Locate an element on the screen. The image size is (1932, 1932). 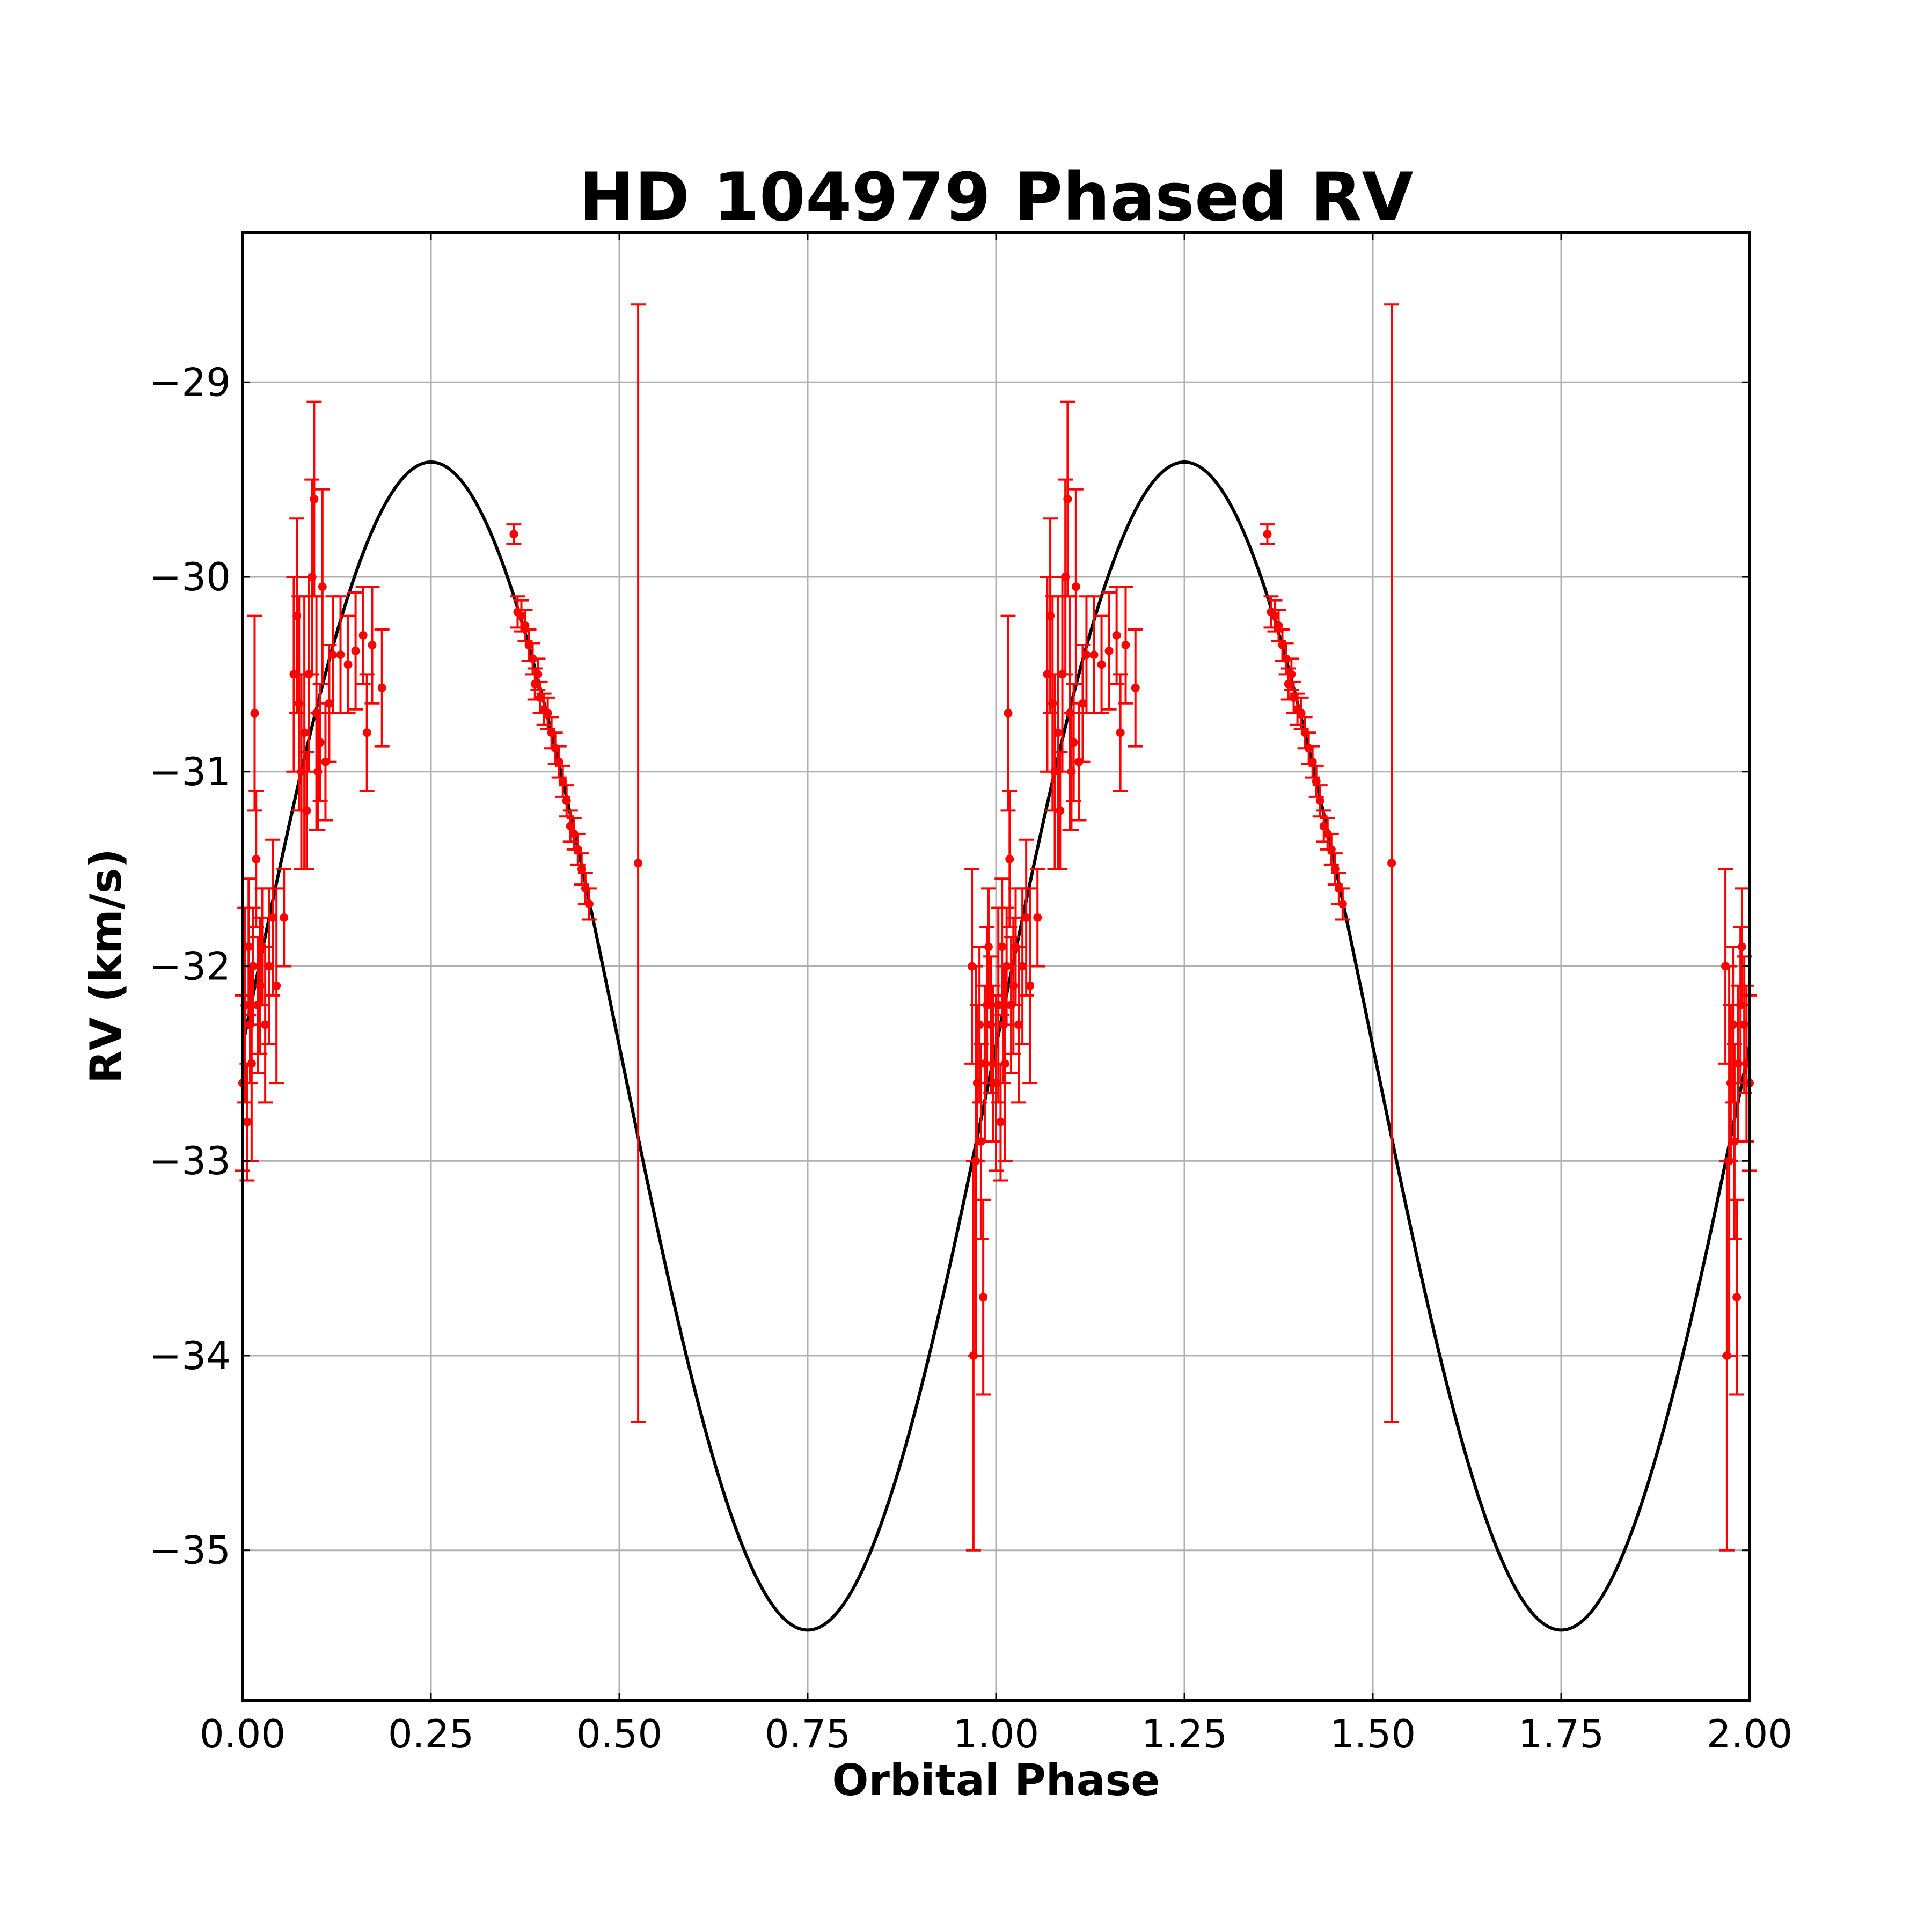
y-tick-label: −30 is located at coordinates (190, 576).